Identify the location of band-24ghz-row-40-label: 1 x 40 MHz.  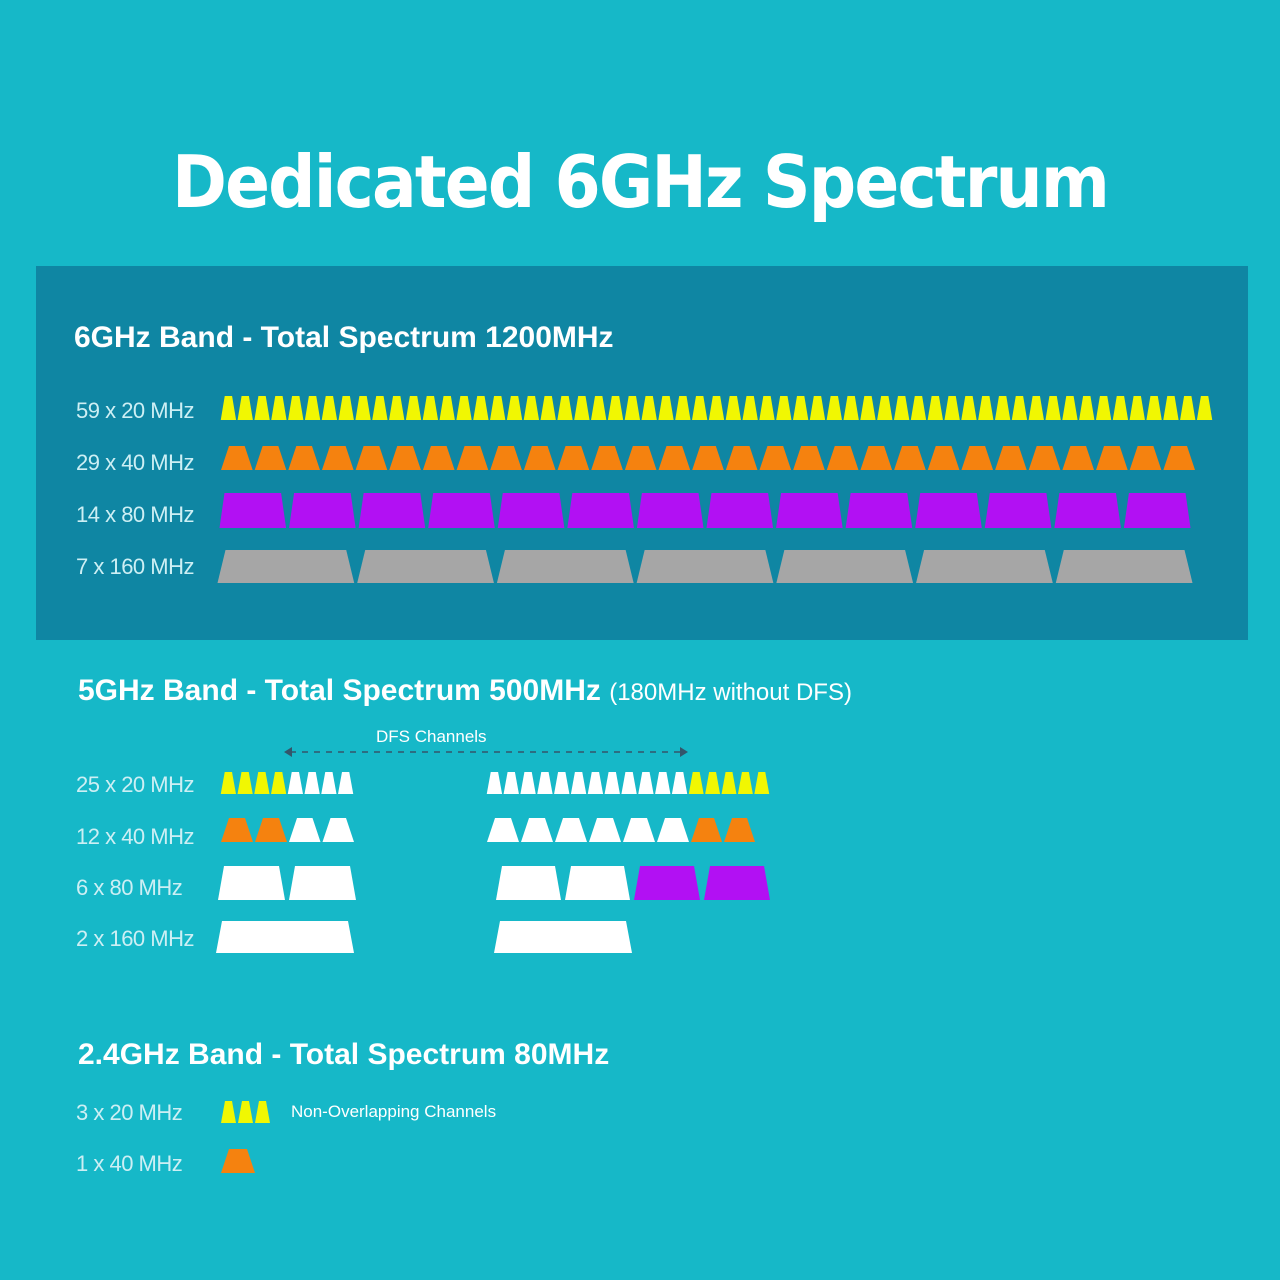
(129, 1163).